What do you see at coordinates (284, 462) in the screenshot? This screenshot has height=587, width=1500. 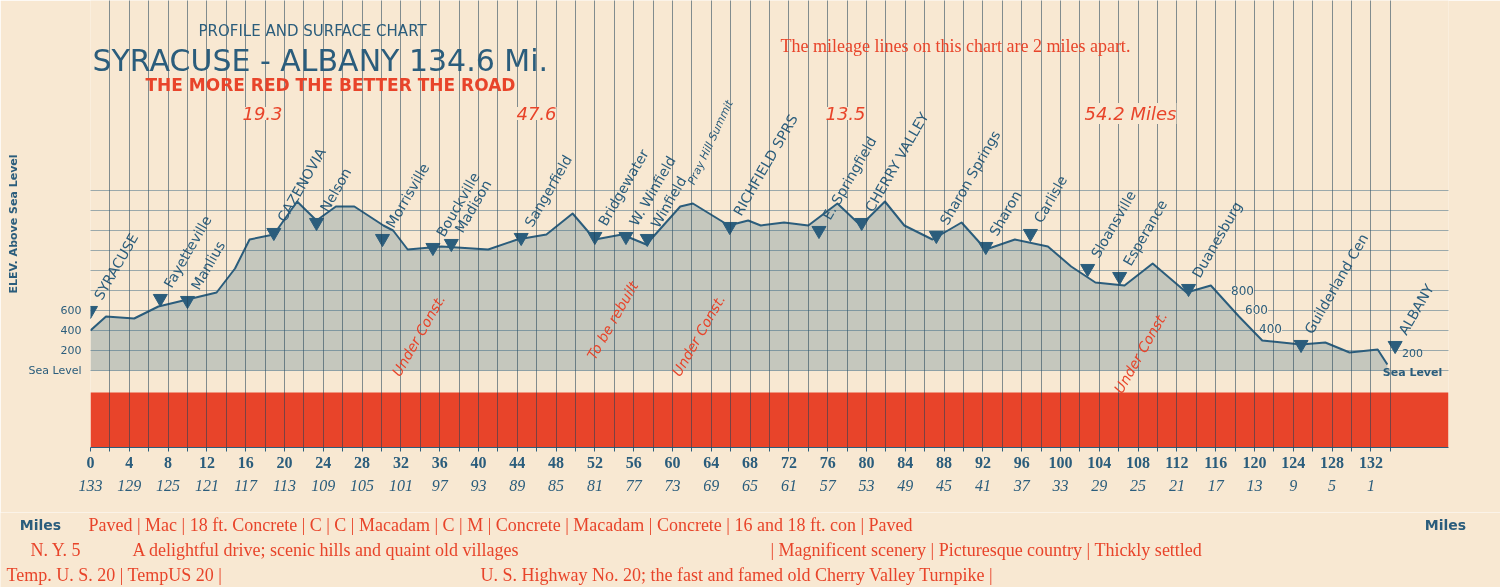 I see `x-tick-label: 20` at bounding box center [284, 462].